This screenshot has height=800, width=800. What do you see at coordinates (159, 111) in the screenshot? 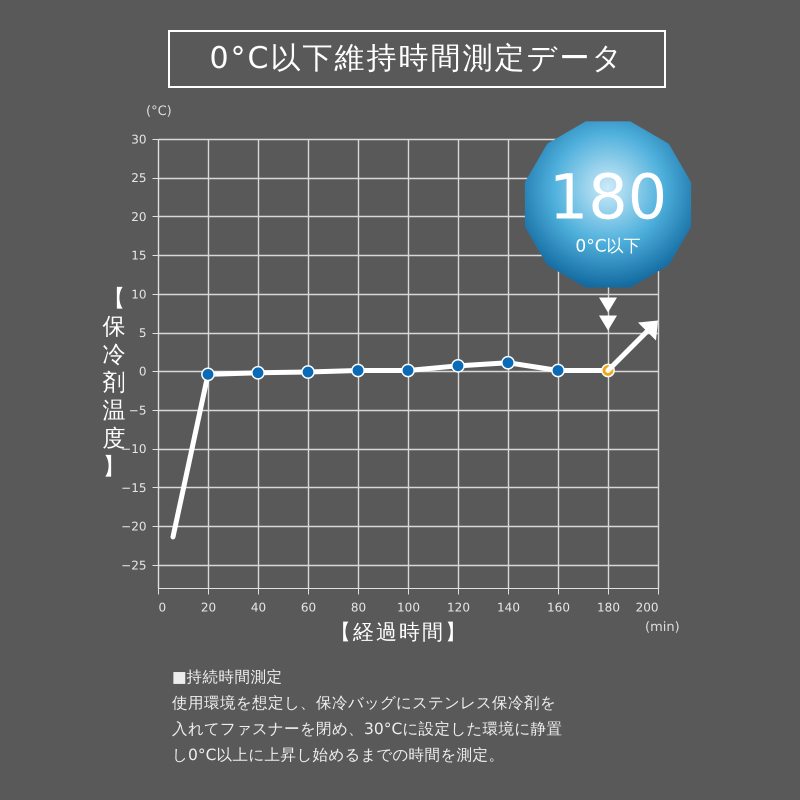
I see `text: (°C)` at bounding box center [159, 111].